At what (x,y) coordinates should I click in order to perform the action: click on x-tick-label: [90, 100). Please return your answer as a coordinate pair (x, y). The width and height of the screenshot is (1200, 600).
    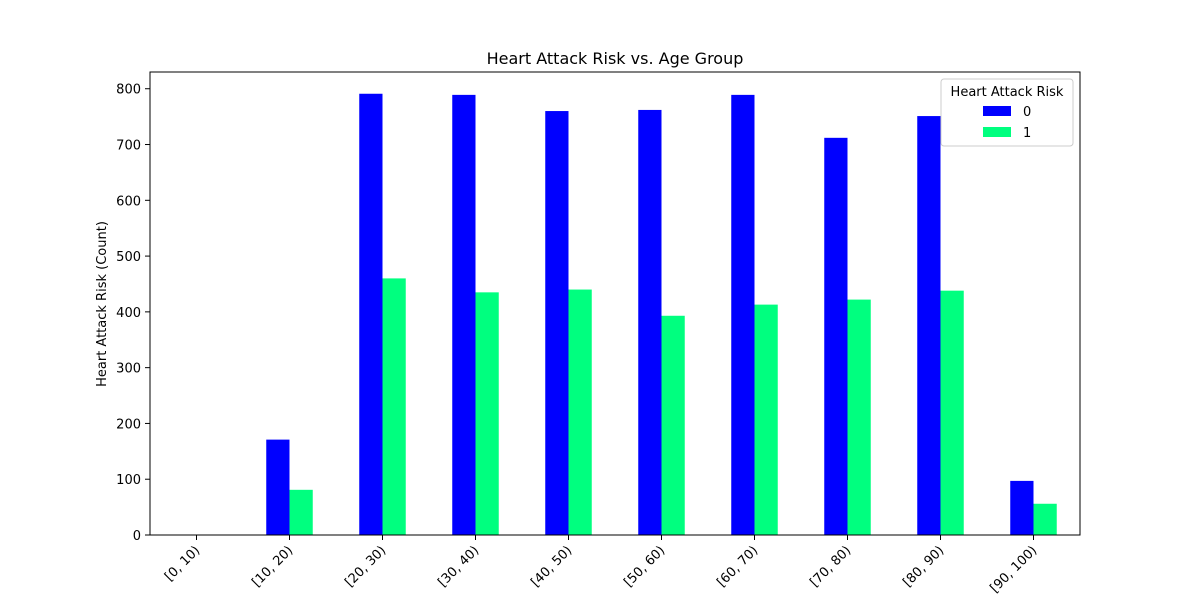
    Looking at the image, I should click on (1013, 569).